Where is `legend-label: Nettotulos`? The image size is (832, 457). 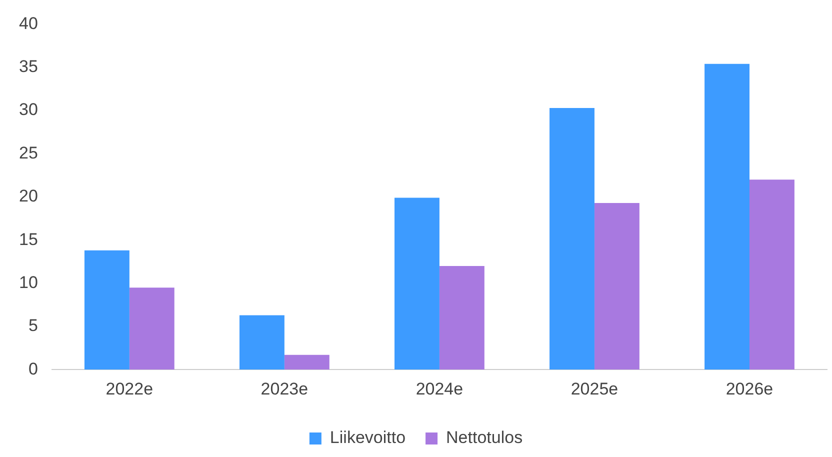 legend-label: Nettotulos is located at coordinates (484, 438).